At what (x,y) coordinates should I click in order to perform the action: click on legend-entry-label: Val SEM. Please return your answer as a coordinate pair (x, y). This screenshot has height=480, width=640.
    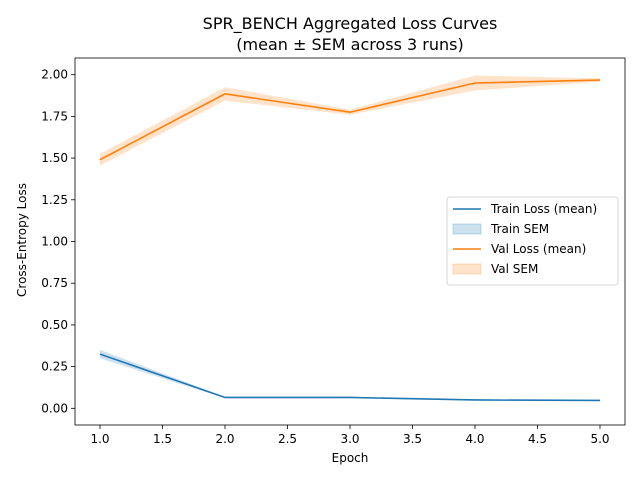
    Looking at the image, I should click on (514, 269).